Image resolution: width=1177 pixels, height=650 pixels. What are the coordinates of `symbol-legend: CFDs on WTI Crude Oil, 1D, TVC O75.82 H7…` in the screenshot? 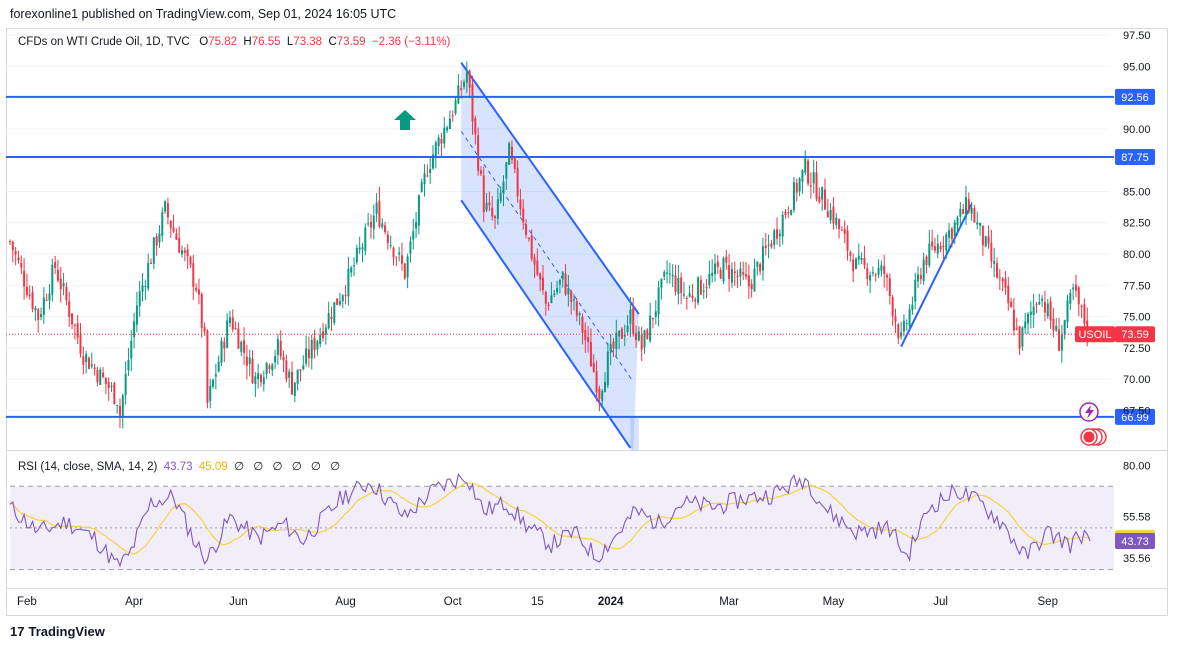 It's located at (234, 42).